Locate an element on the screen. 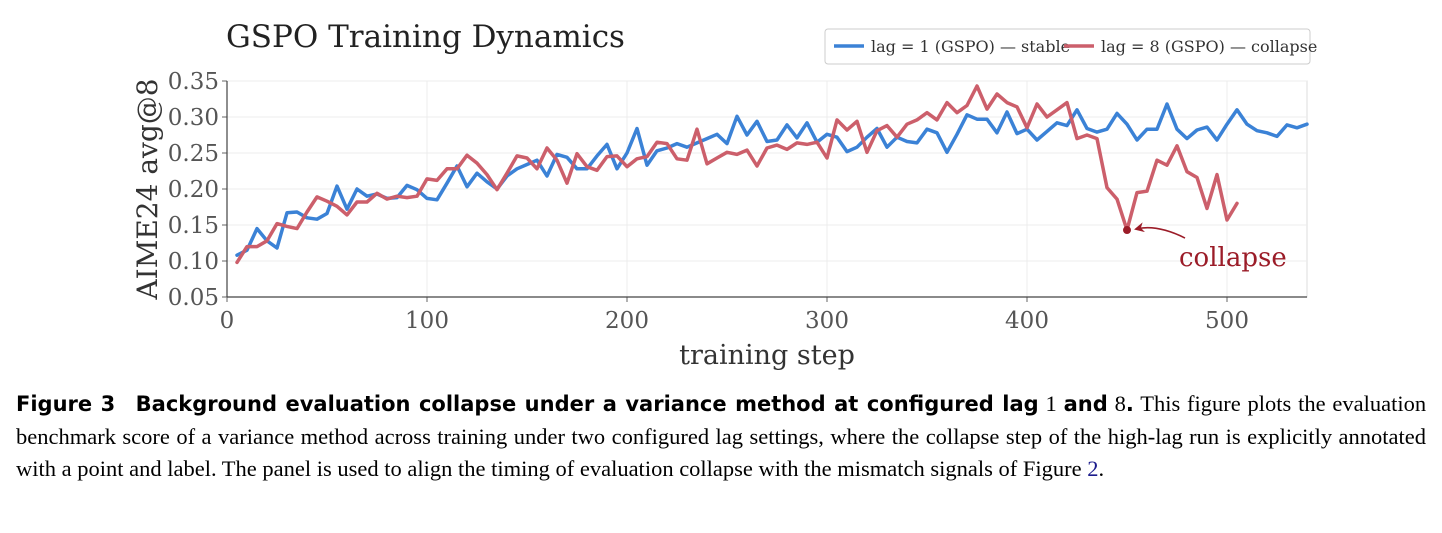 The image size is (1442, 533). caption-and: and is located at coordinates (1085, 404).